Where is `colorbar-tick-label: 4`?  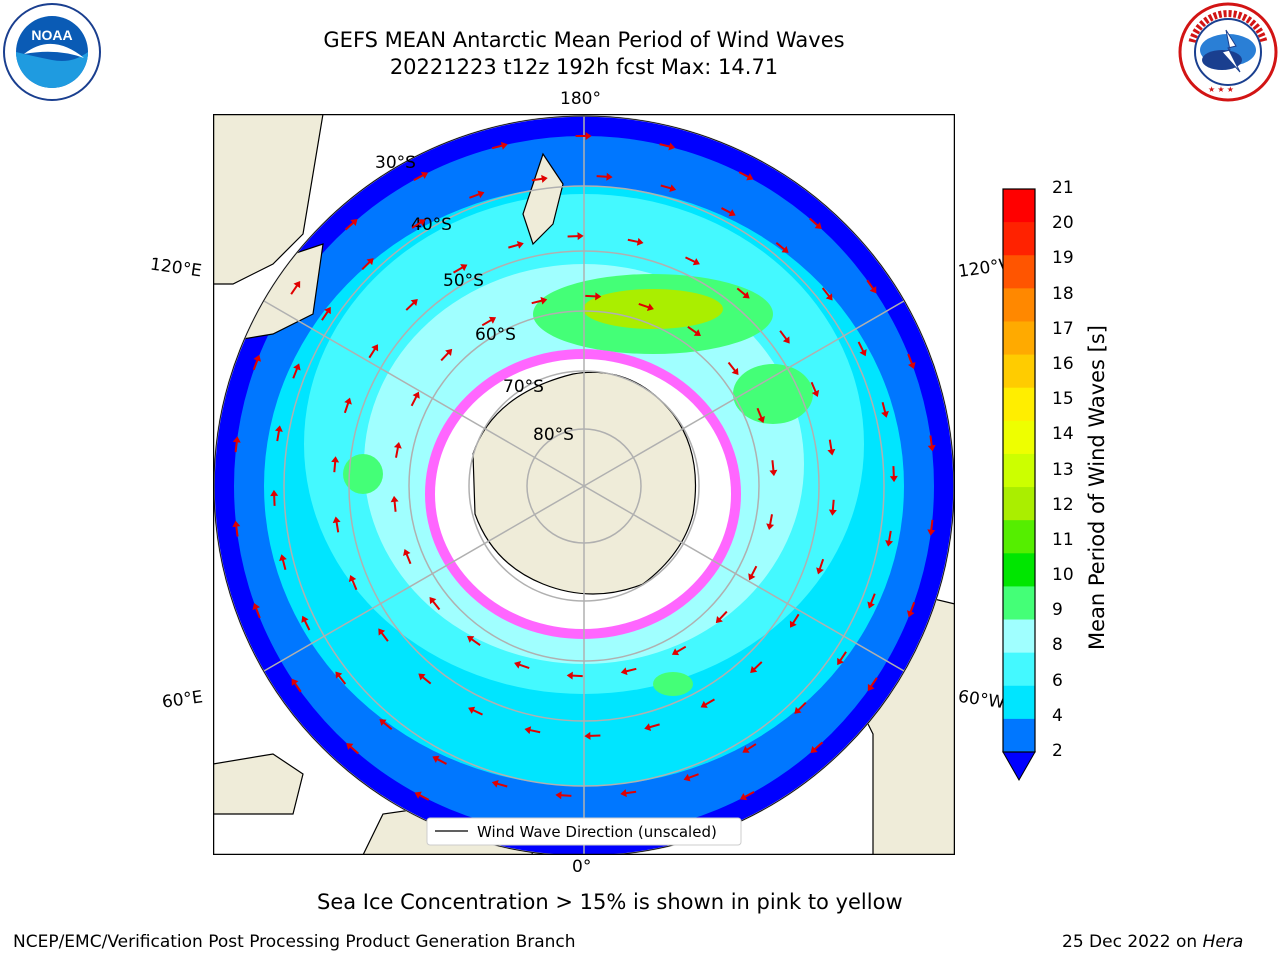 colorbar-tick-label: 4 is located at coordinates (1057, 715).